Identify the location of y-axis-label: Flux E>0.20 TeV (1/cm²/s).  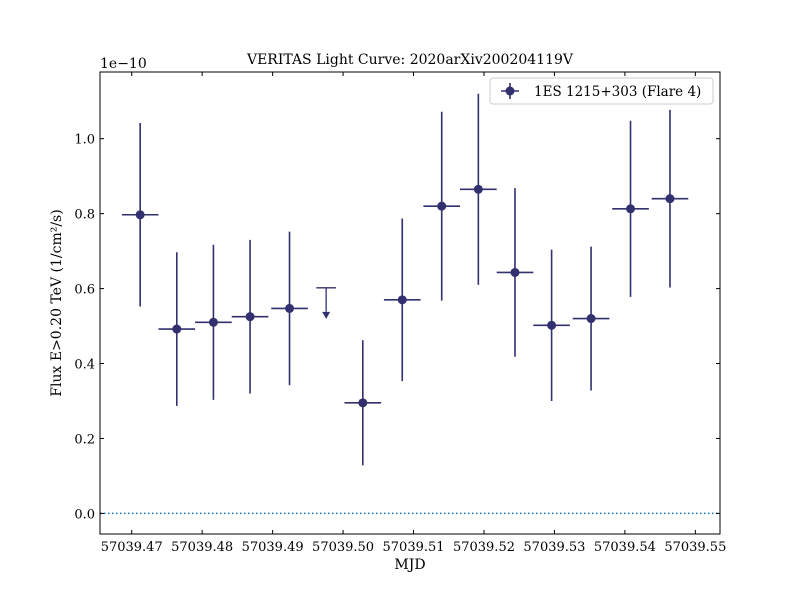
(57, 302).